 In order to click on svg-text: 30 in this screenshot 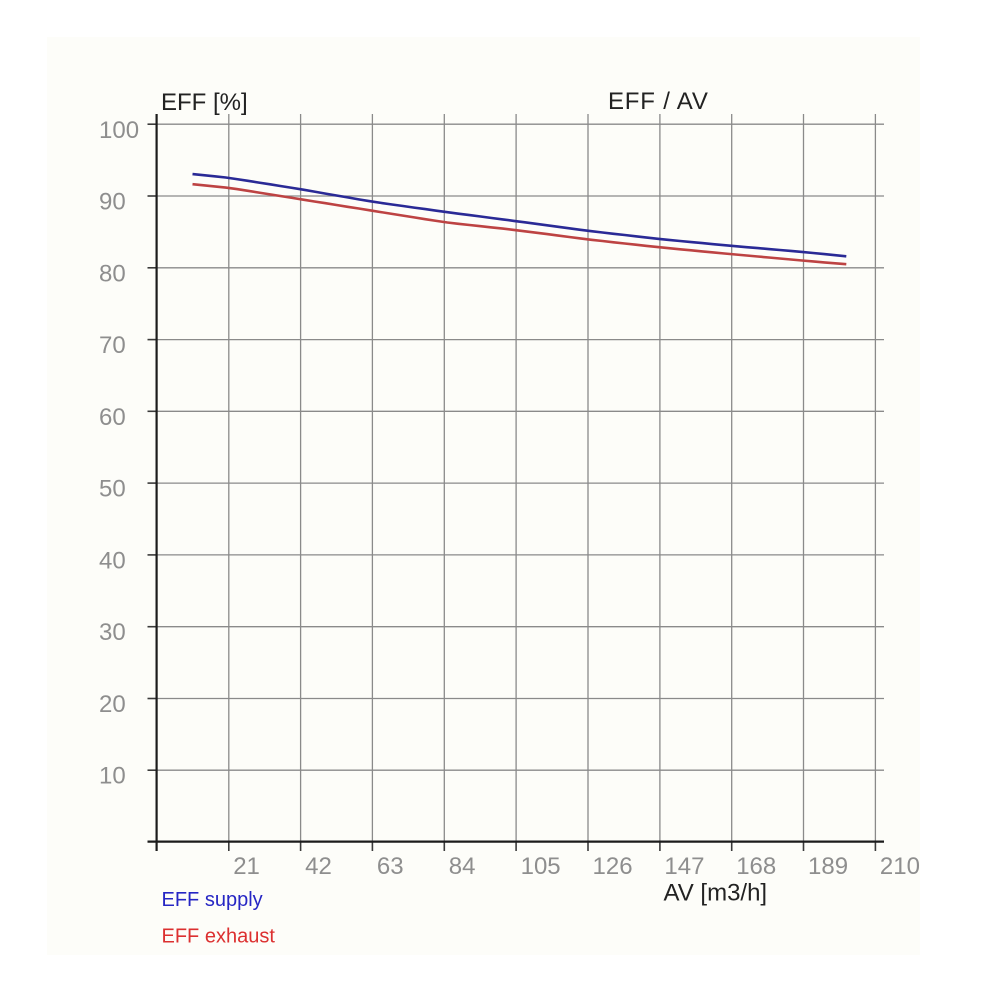, I will do `click(112, 632)`.